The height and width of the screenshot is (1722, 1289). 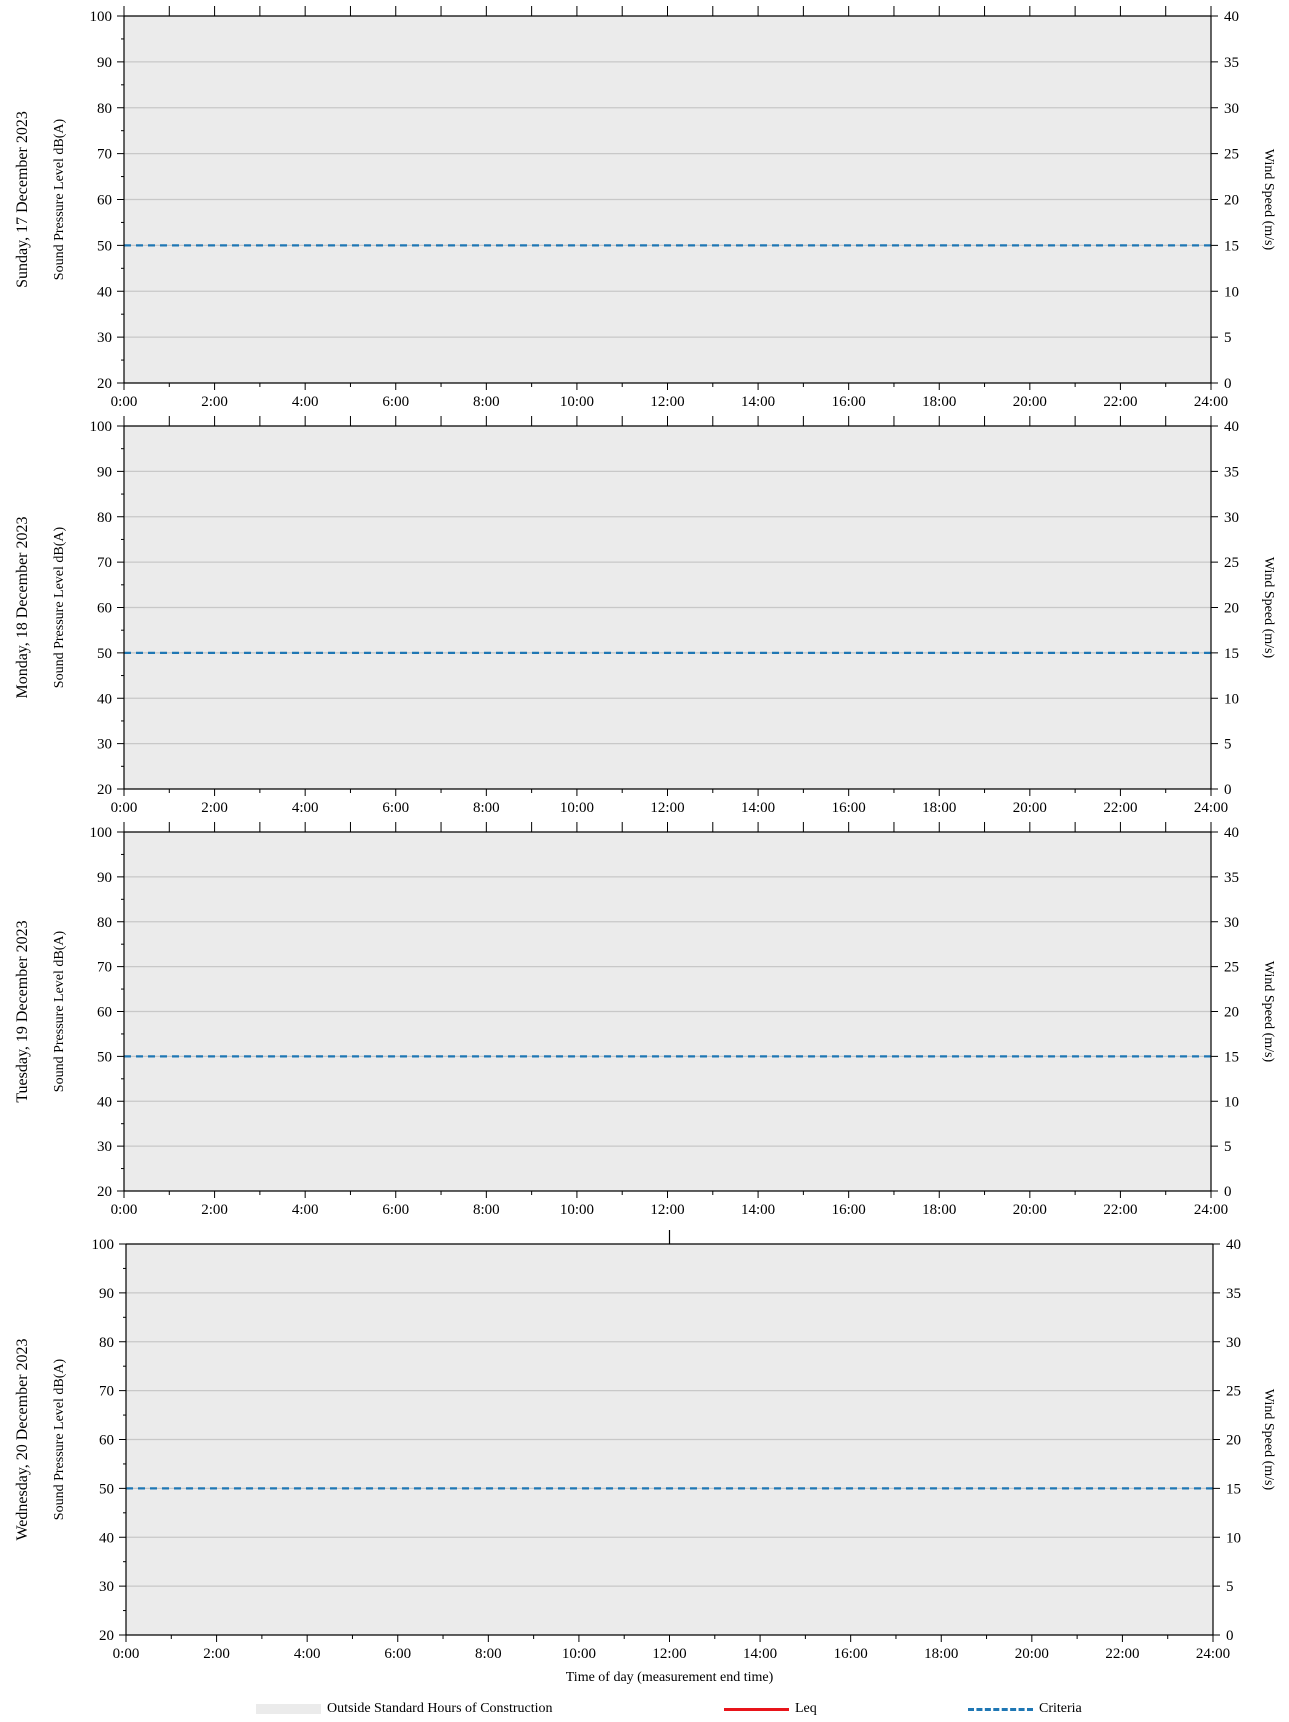 What do you see at coordinates (22, 199) in the screenshot?
I see `day-title: Sunday, 17 December 2023` at bounding box center [22, 199].